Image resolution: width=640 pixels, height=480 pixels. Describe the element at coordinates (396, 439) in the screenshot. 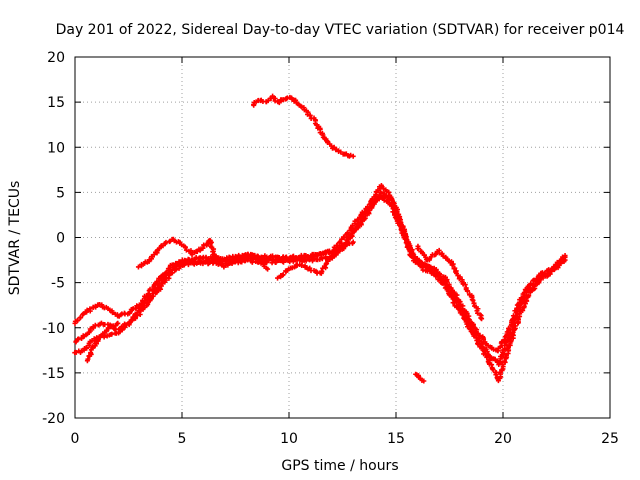

I see `x-tick-label: 15` at that location.